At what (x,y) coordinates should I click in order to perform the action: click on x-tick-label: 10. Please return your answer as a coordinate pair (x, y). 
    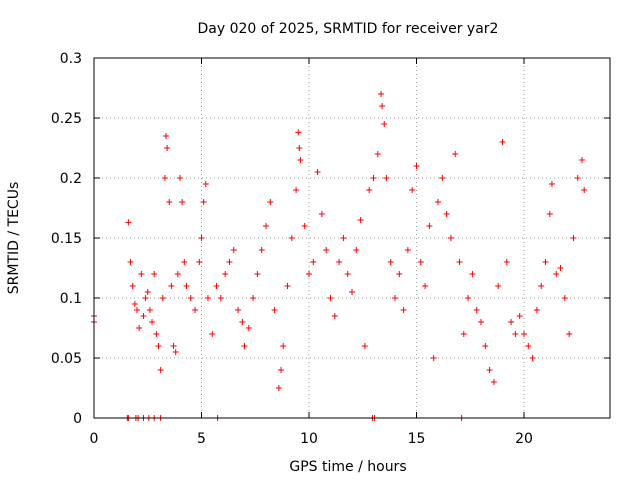
    Looking at the image, I should click on (309, 439).